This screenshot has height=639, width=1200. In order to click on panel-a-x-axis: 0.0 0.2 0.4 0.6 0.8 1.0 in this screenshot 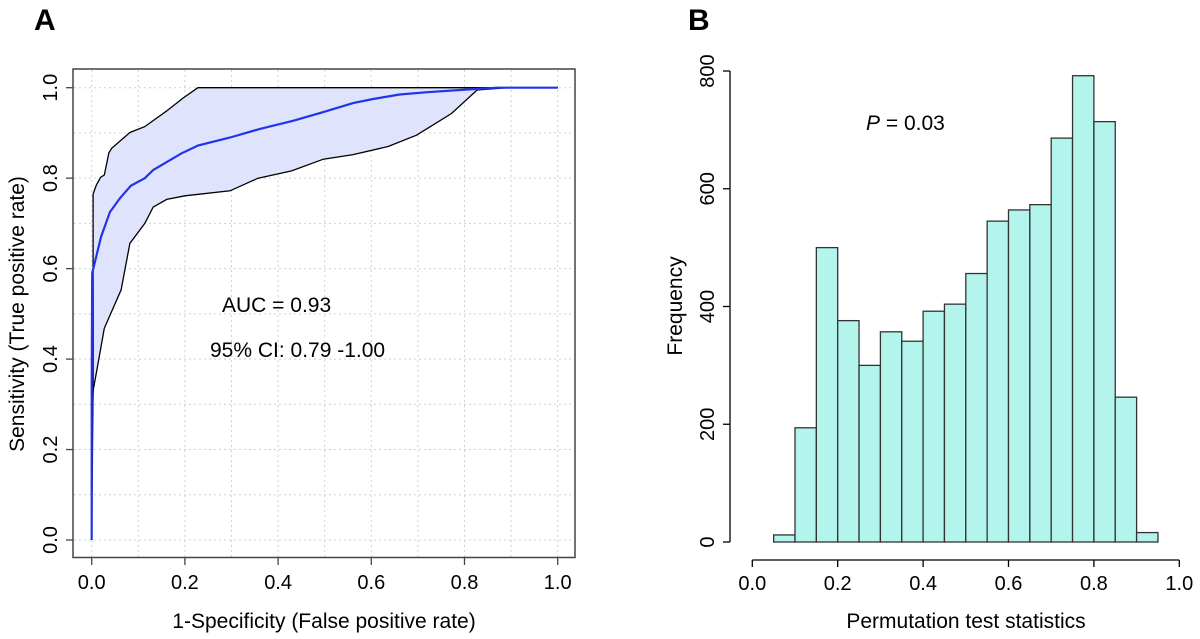, I will do `click(325, 575)`.